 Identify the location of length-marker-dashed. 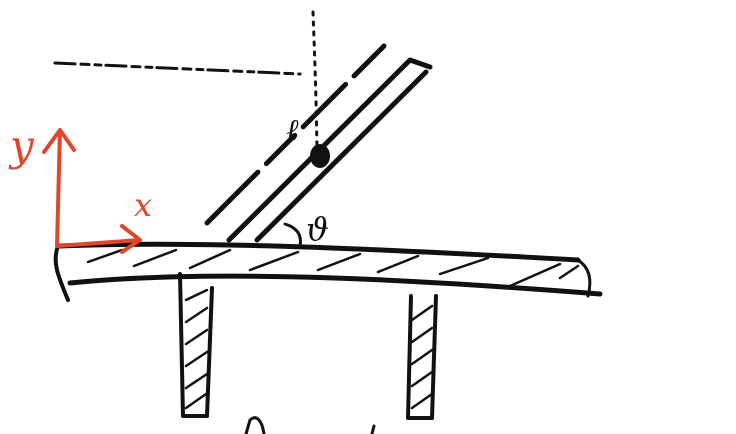
(295, 134).